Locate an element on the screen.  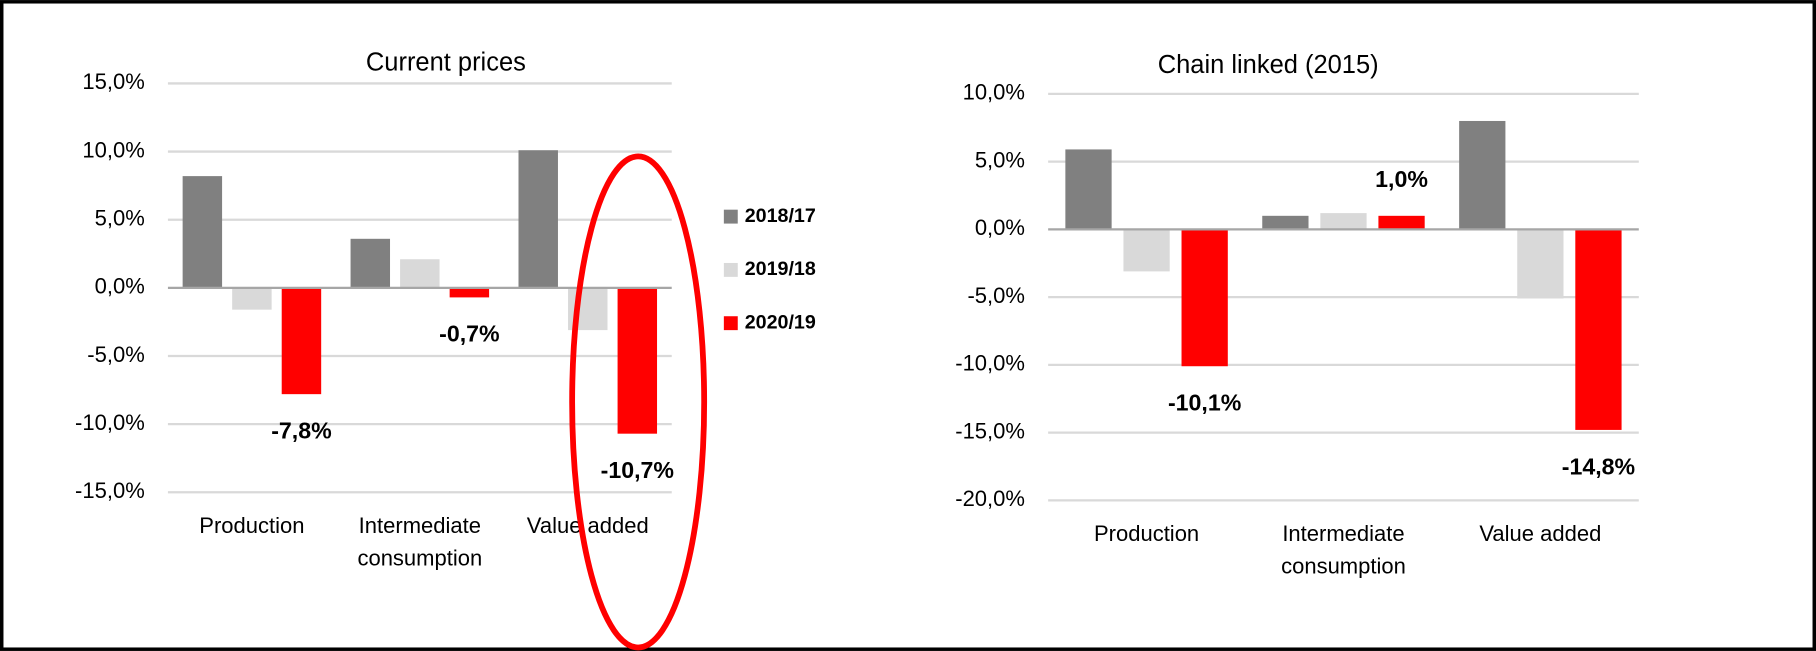
value-label: -14,8% is located at coordinates (1598, 466).